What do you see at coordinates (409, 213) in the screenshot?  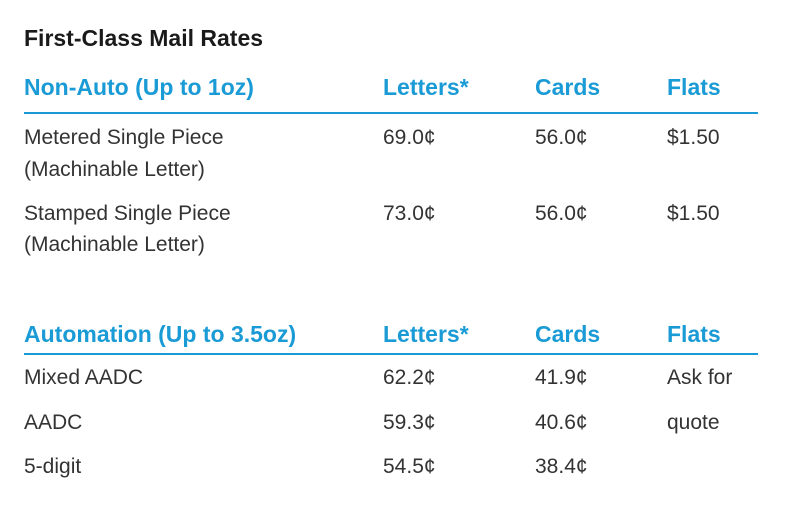 I see `table-cell: 73.0¢` at bounding box center [409, 213].